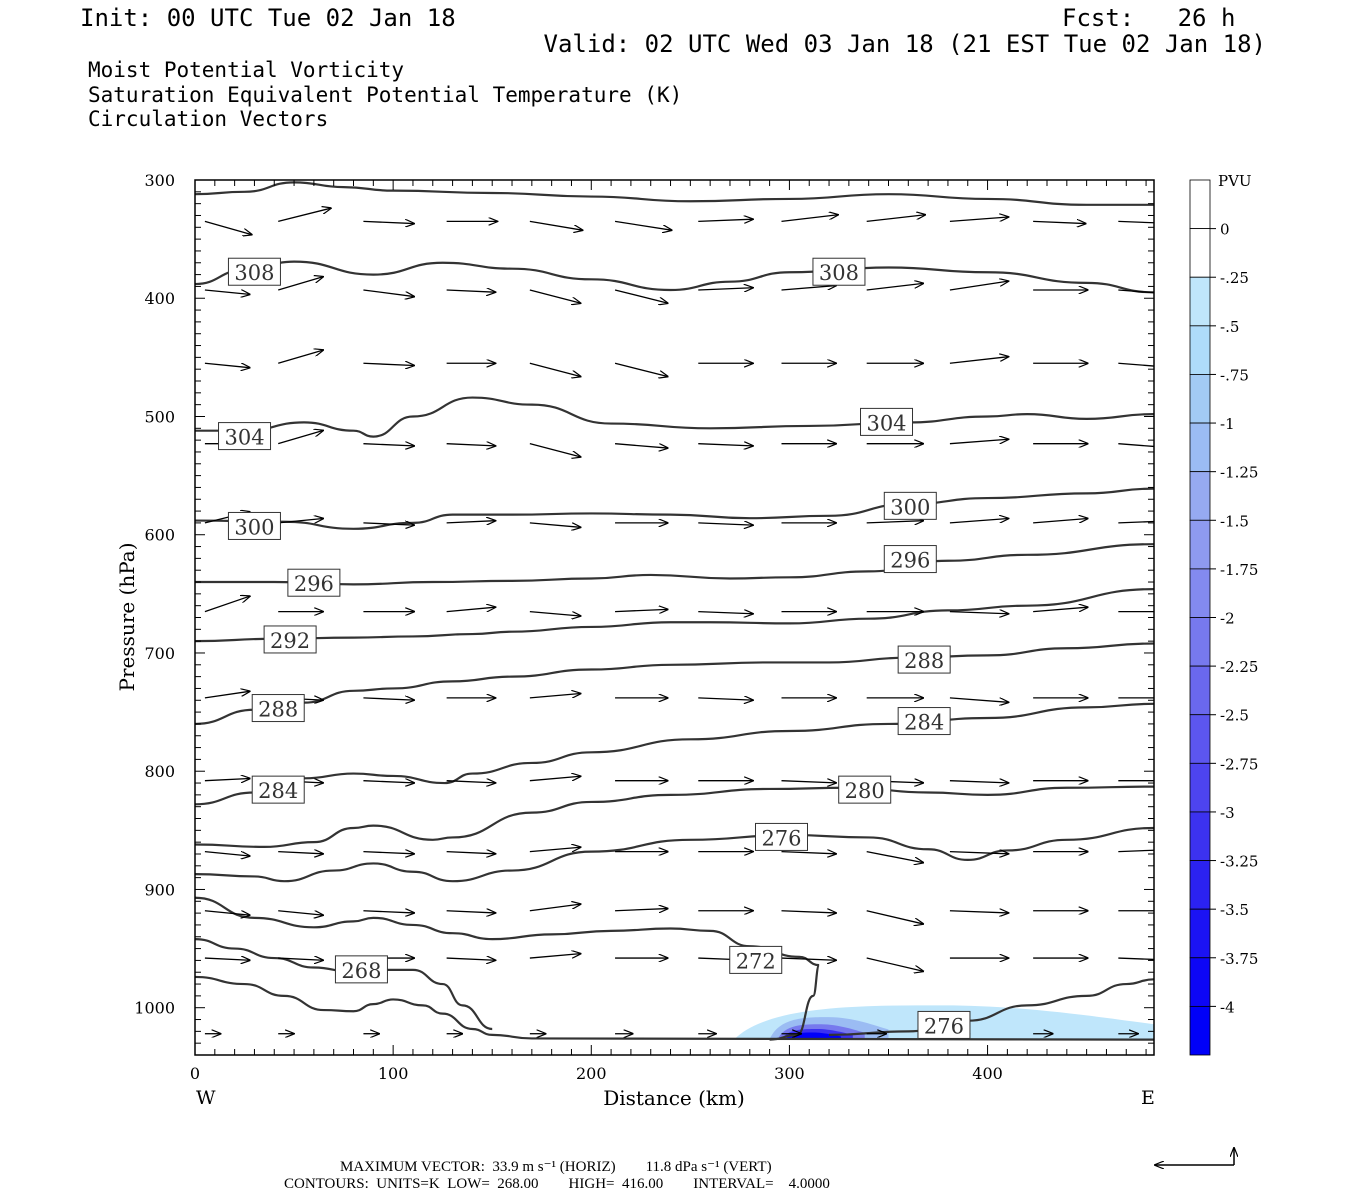 The width and height of the screenshot is (1350, 1200). I want to click on theta-es-contour-unlabeled, so click(674, 1008).